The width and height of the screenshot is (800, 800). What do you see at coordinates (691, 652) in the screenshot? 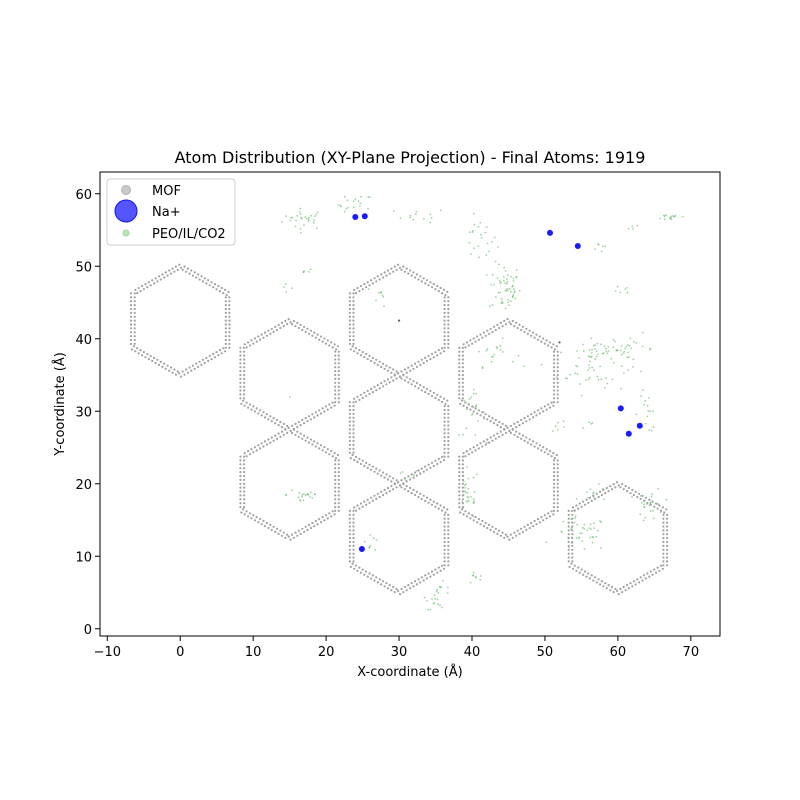
I see `x-tick-label: 70` at bounding box center [691, 652].